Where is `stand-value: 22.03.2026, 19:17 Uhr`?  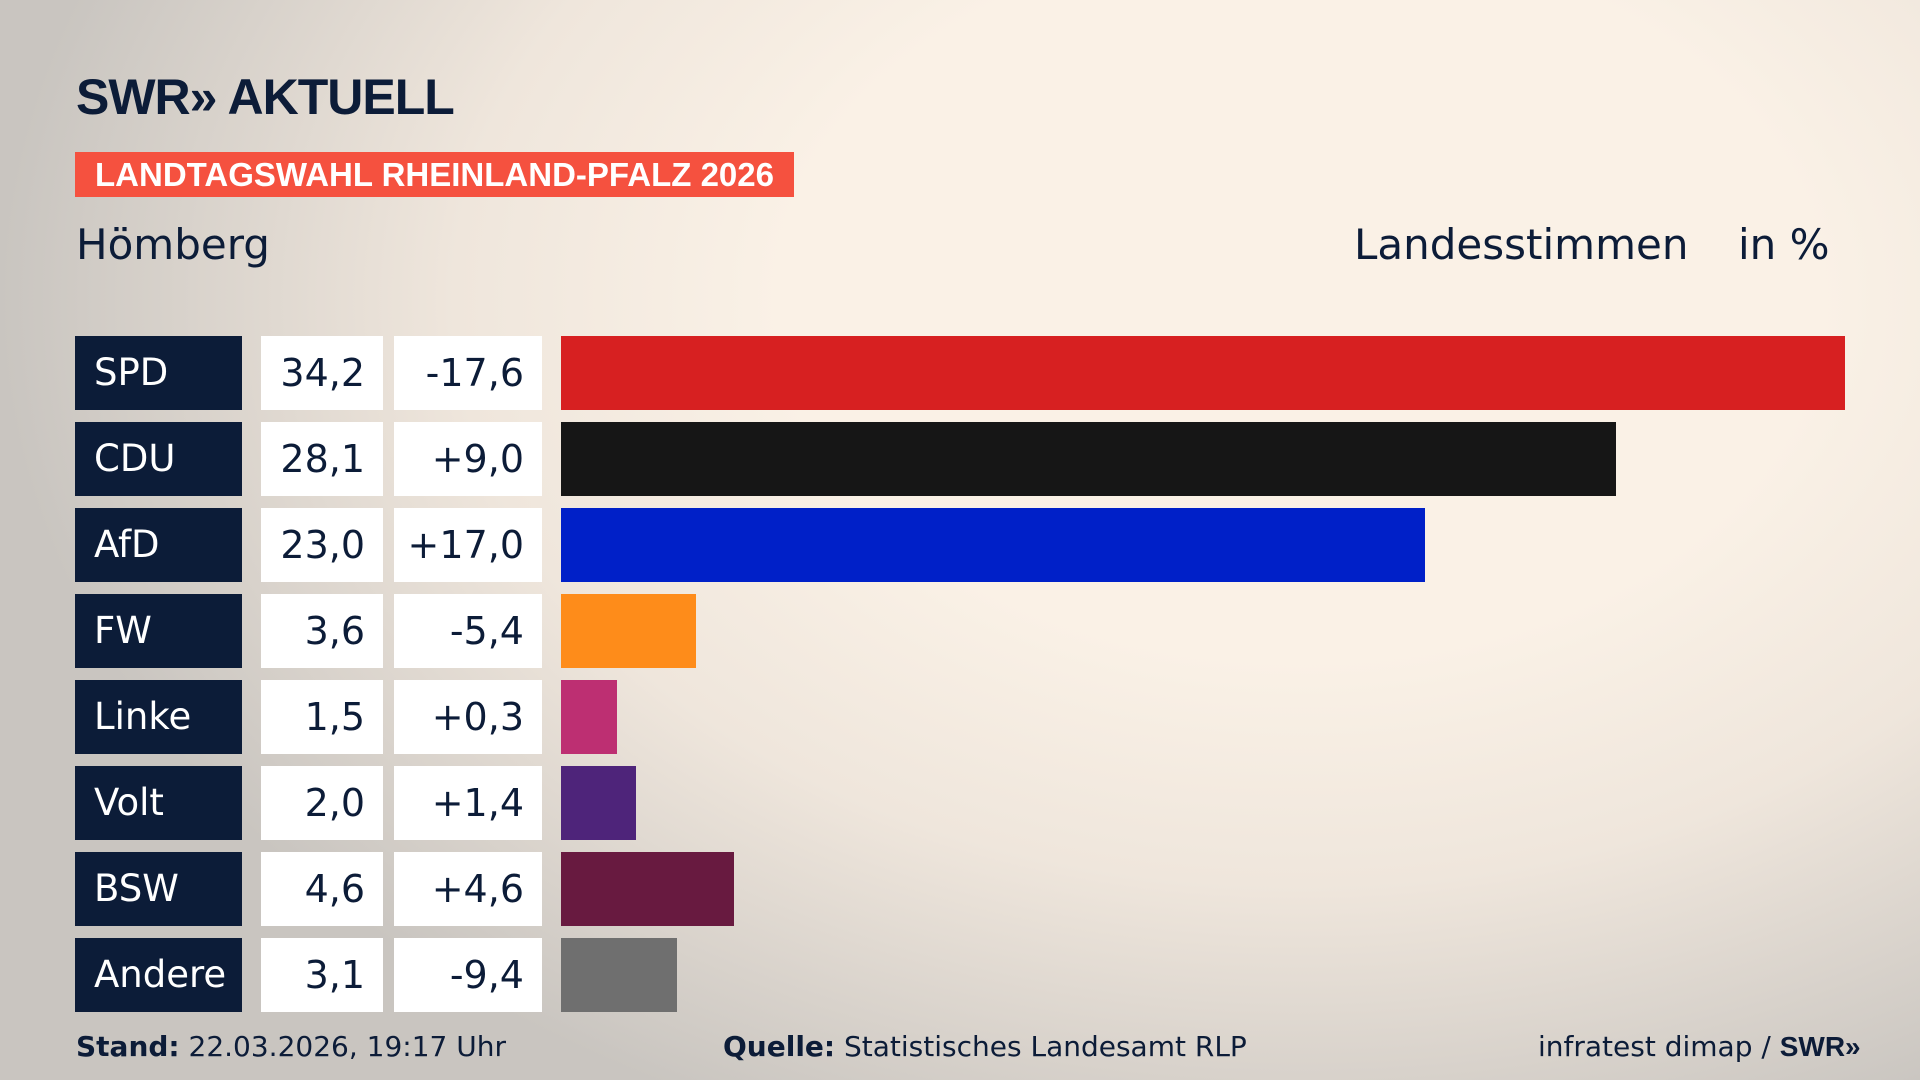 stand-value: 22.03.2026, 19:17 Uhr is located at coordinates (342, 1046).